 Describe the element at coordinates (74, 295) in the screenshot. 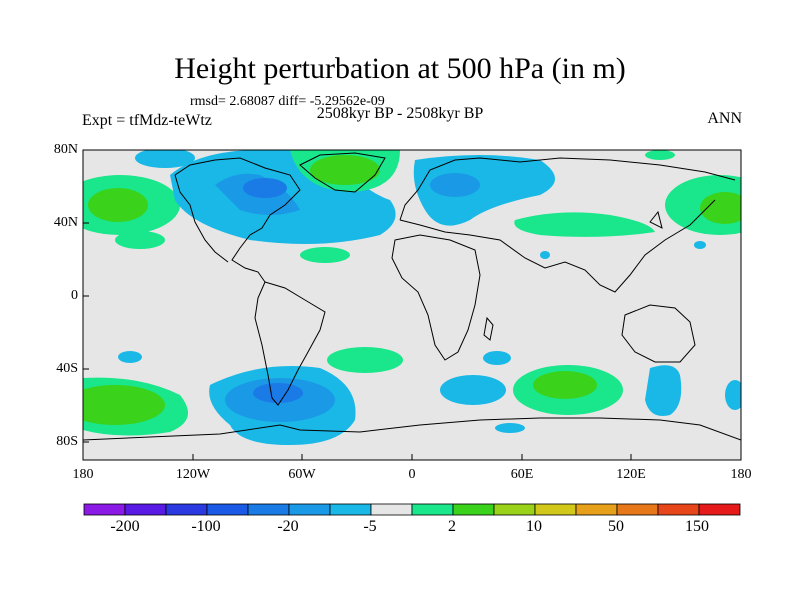

I see `y-tick-label: 0` at that location.